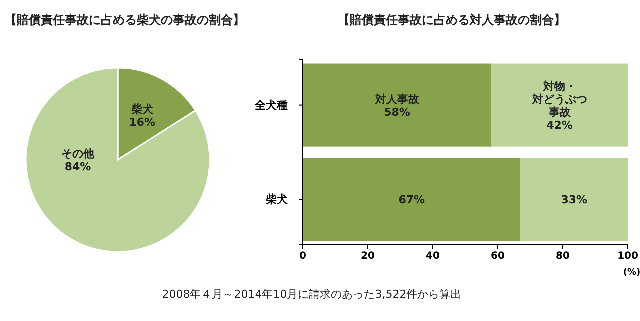 This screenshot has width=640, height=321. I want to click on data-label: 42%, so click(559, 125).